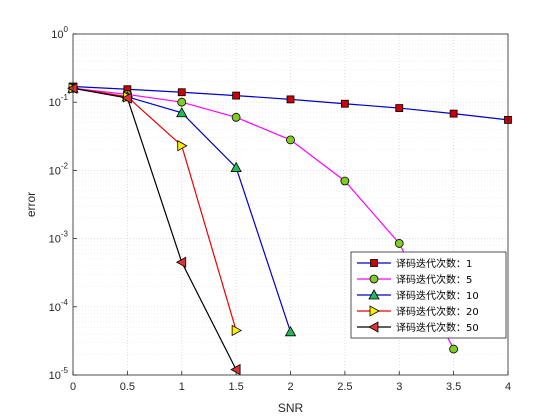 The width and height of the screenshot is (560, 420). What do you see at coordinates (290, 387) in the screenshot?
I see `x-tick-label: 2` at bounding box center [290, 387].